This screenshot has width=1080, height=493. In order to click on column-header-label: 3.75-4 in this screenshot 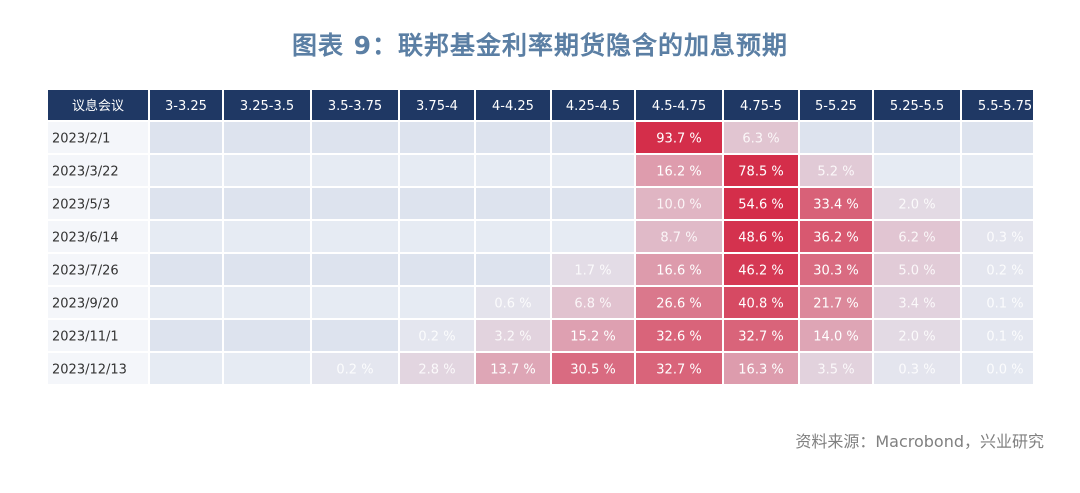, I will do `click(437, 106)`.